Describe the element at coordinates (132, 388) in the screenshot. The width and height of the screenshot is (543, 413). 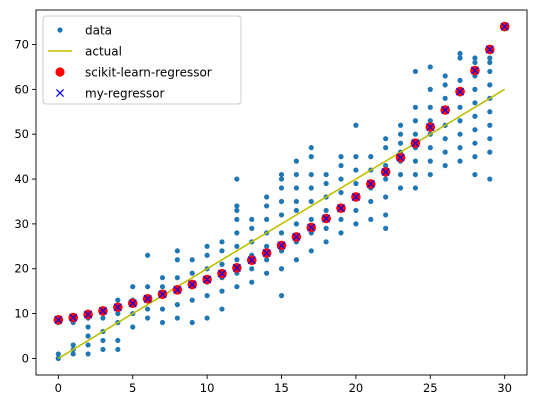
I see `x-tick-label: 5` at that location.